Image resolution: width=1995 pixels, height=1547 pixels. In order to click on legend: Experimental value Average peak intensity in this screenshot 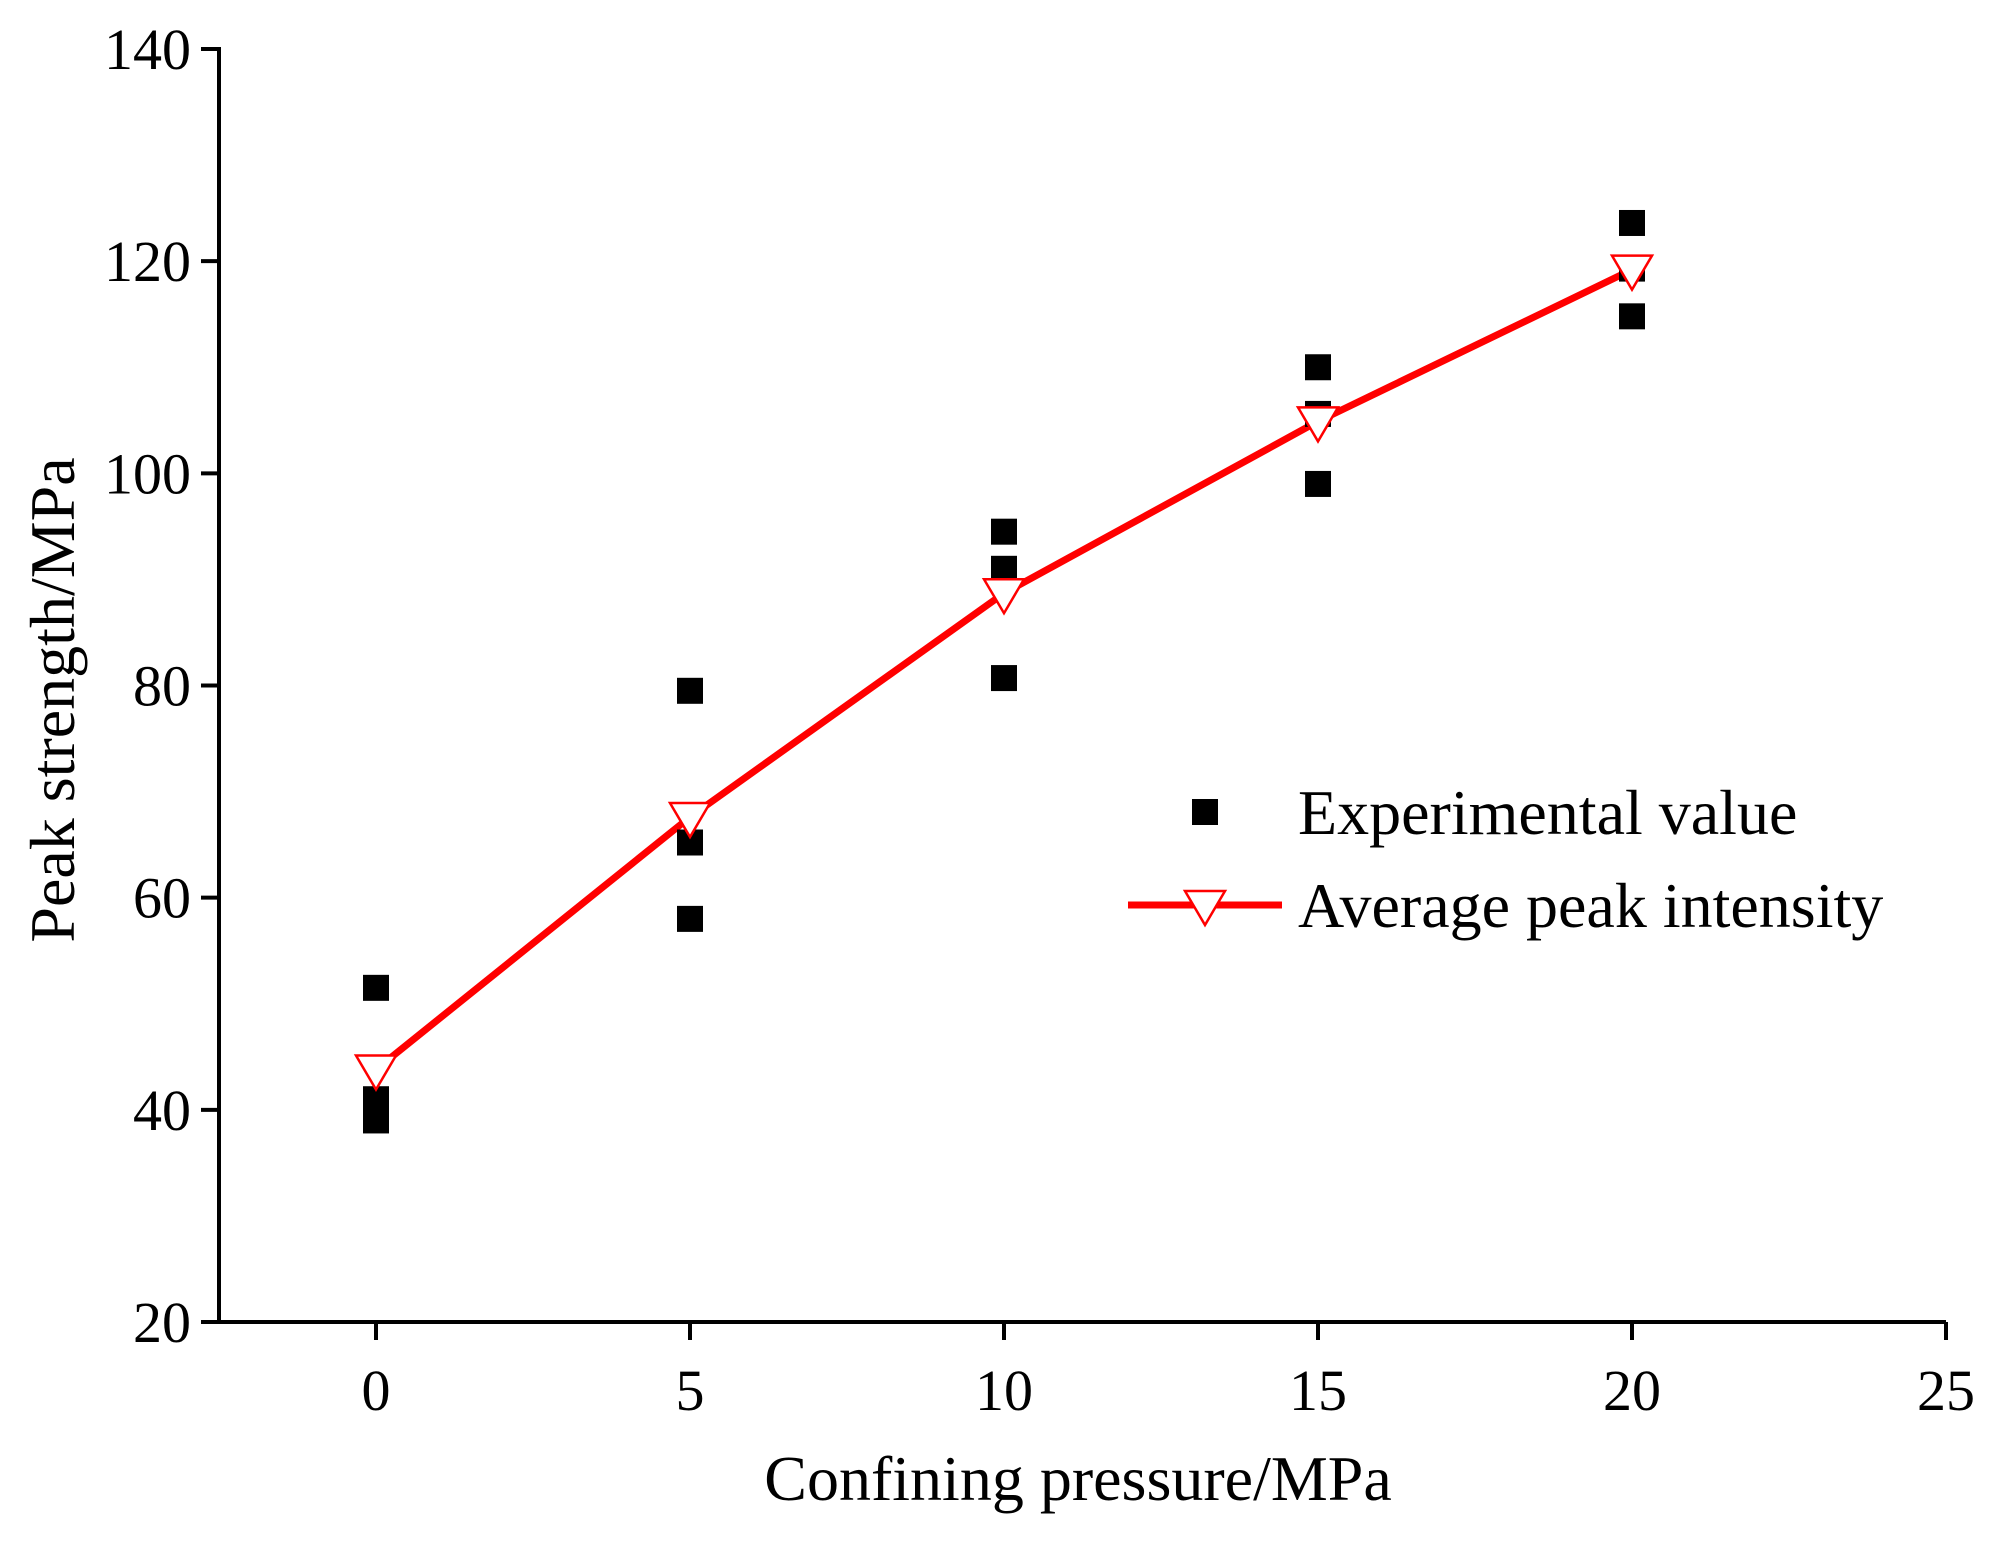, I will do `click(1505, 859)`.